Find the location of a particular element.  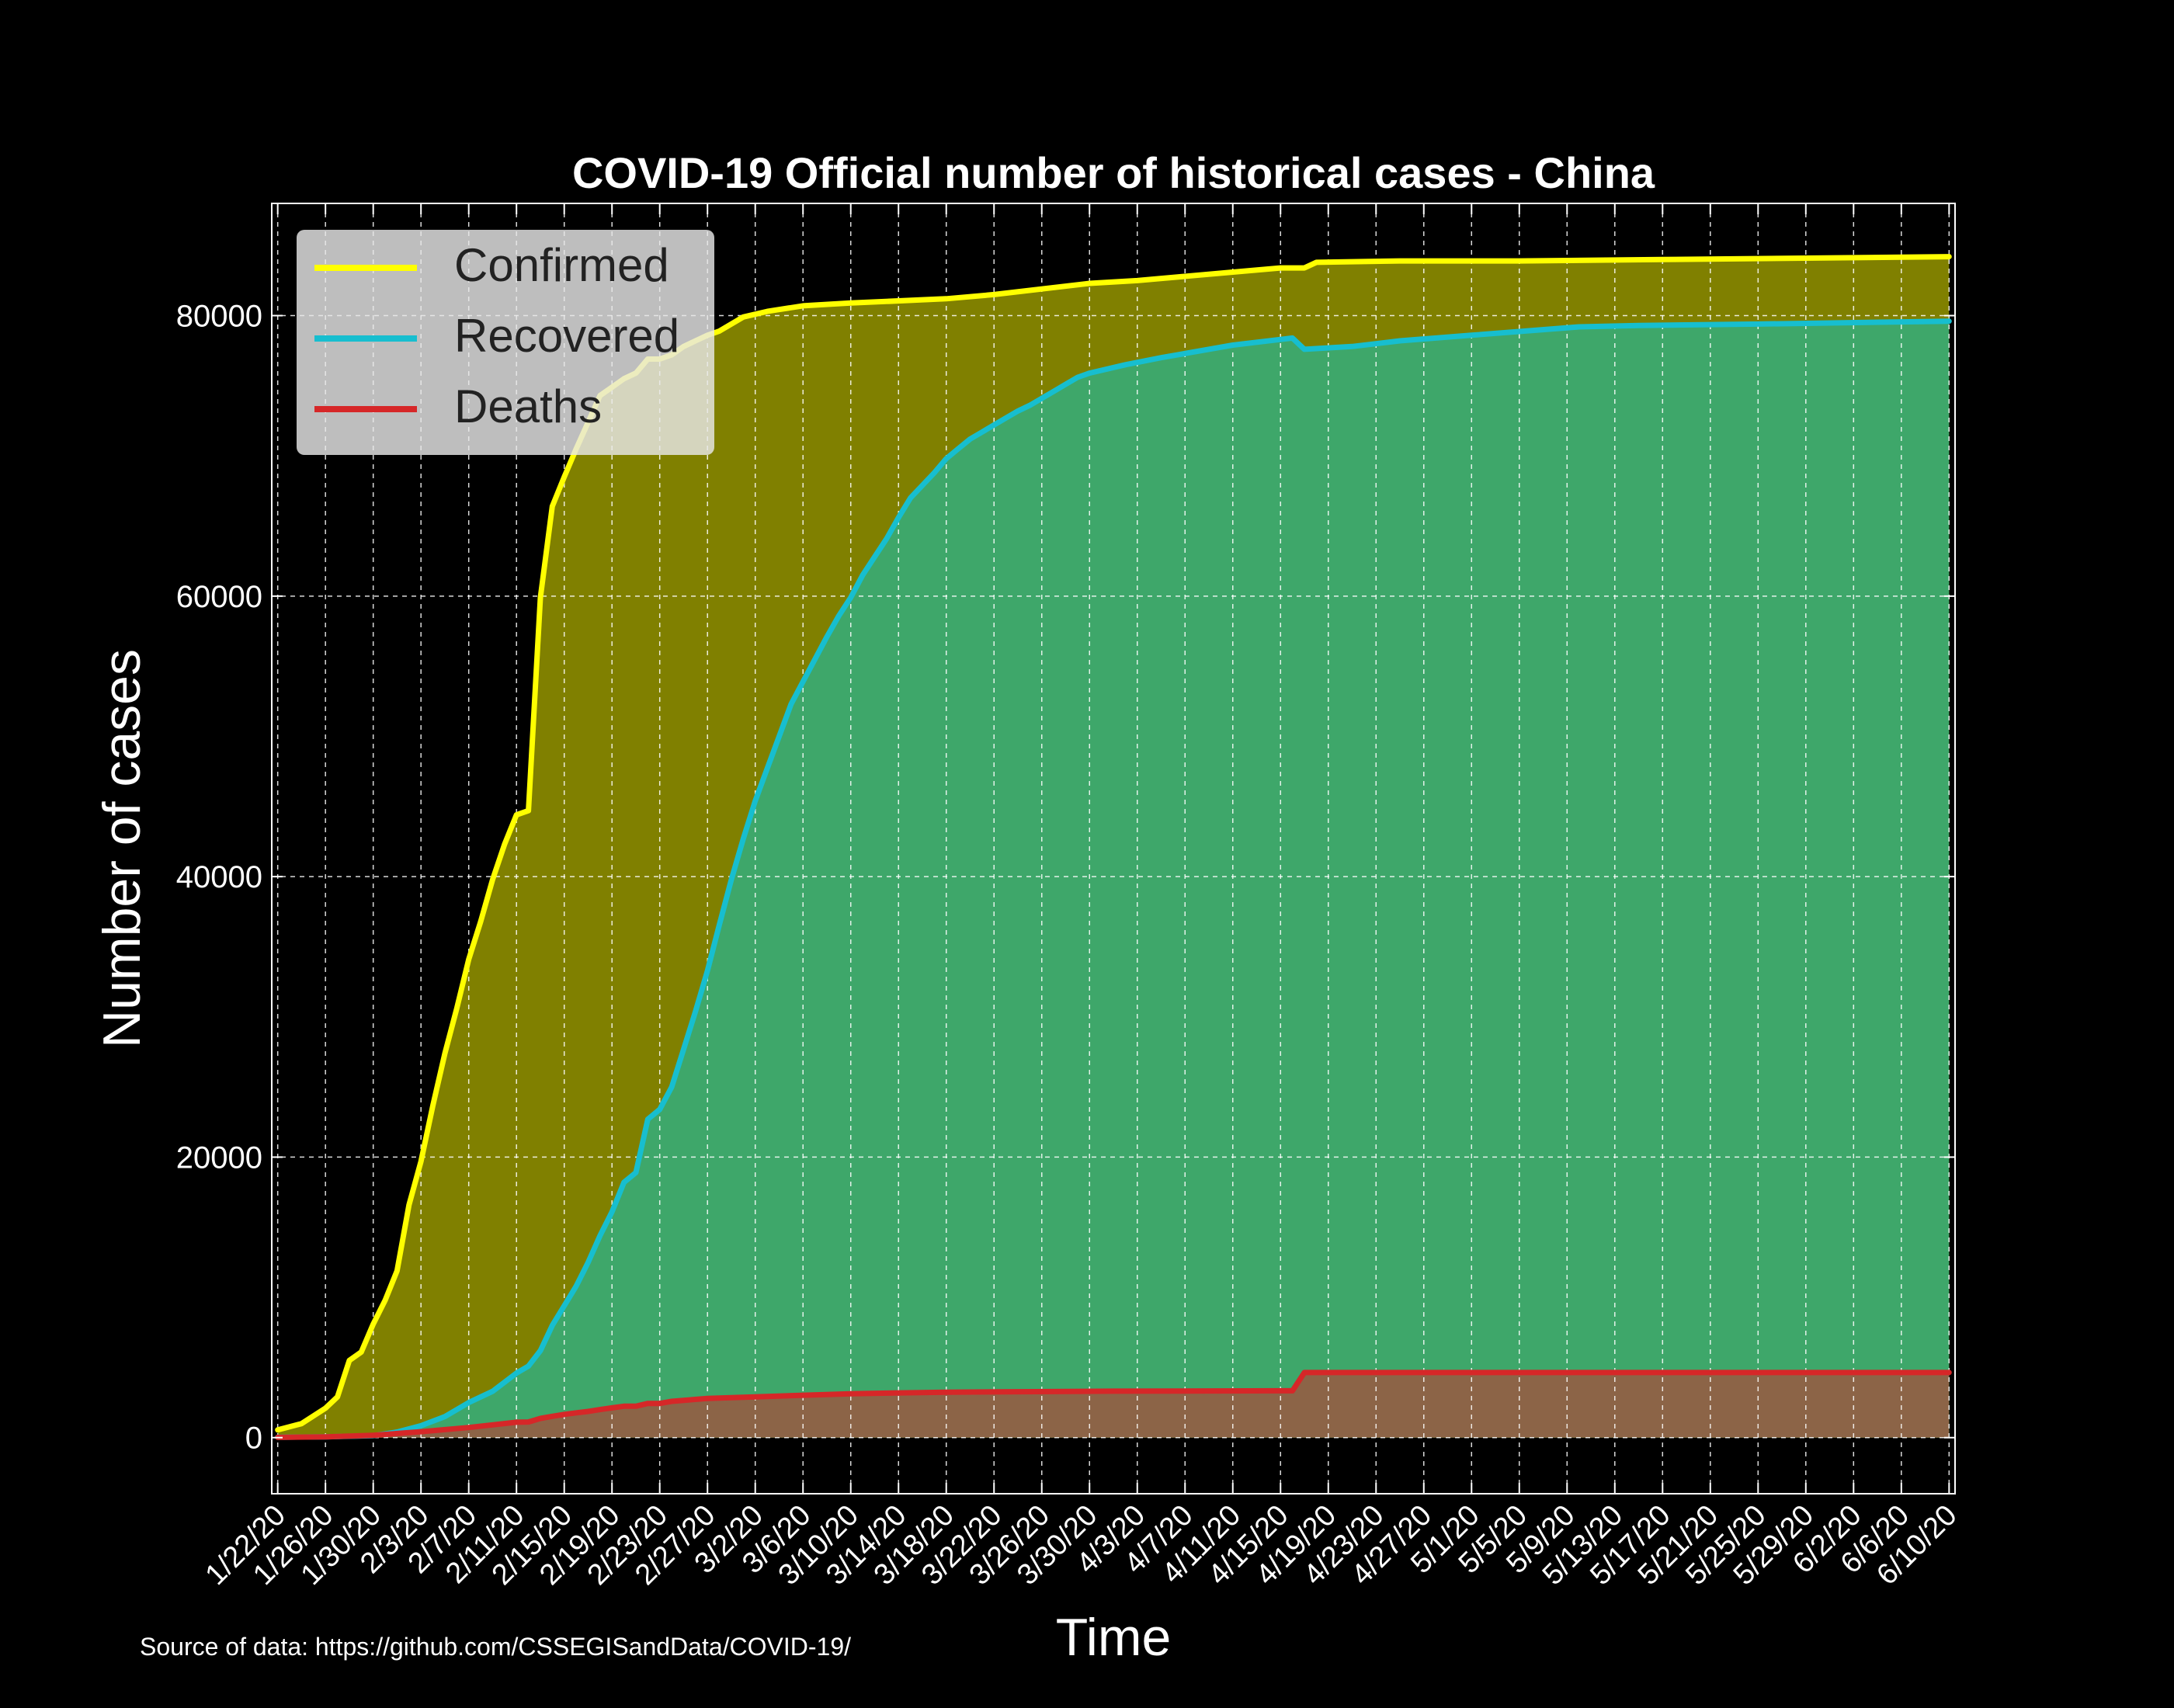

ytick-label-80000: 80000 is located at coordinates (219, 317).